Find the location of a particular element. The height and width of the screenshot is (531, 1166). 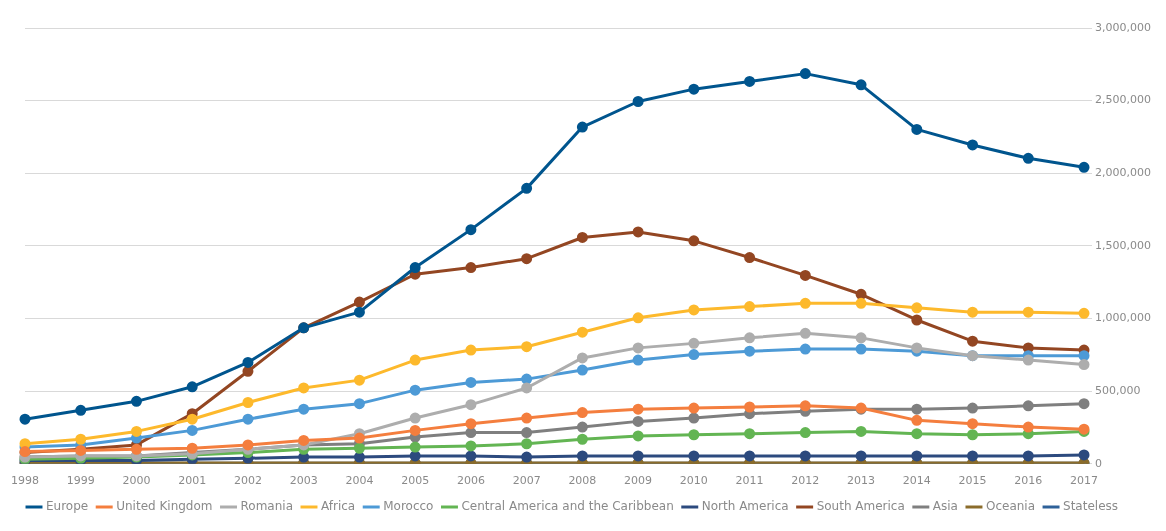

legend-label: Stateless is located at coordinates (1091, 506).